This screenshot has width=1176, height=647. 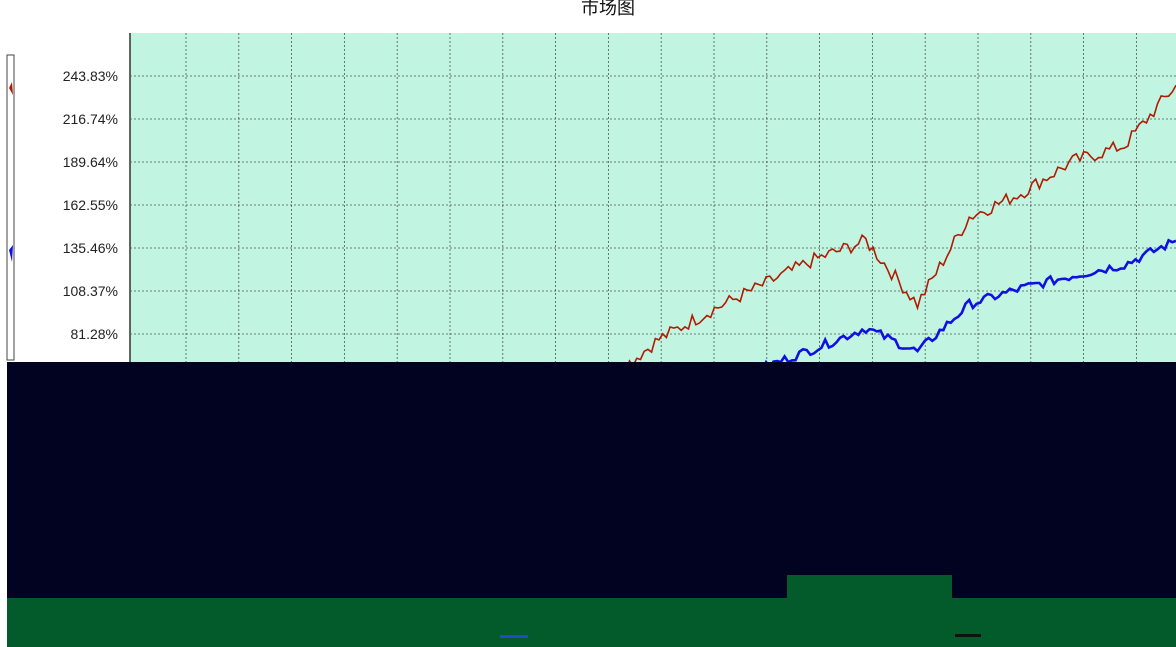 What do you see at coordinates (591, 622) in the screenshot?
I see `bottom-green-bar` at bounding box center [591, 622].